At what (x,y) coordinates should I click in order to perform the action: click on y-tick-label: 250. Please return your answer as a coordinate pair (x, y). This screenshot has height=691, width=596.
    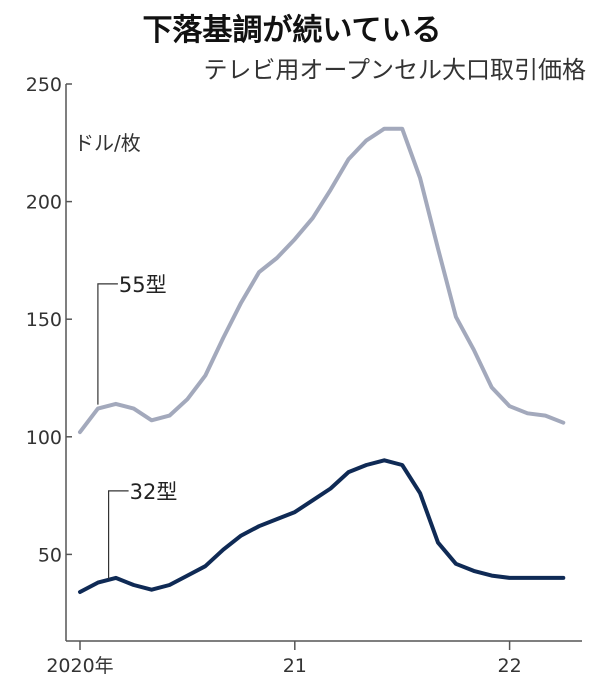
    Looking at the image, I should click on (44, 85).